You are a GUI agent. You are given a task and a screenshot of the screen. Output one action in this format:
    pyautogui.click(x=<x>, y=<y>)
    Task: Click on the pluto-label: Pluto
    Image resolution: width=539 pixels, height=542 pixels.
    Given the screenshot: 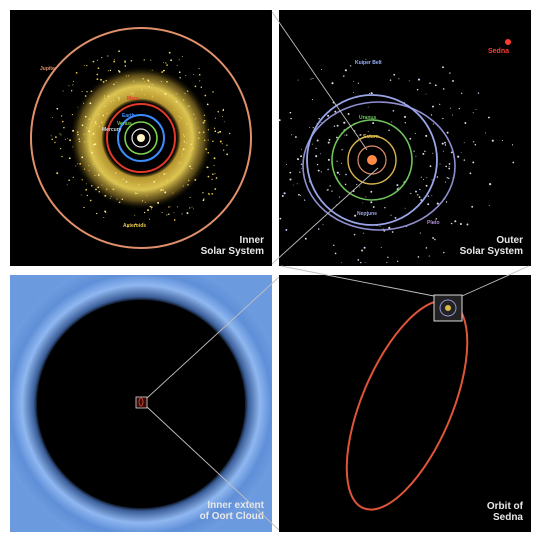 What is the action you would take?
    pyautogui.click(x=433, y=223)
    